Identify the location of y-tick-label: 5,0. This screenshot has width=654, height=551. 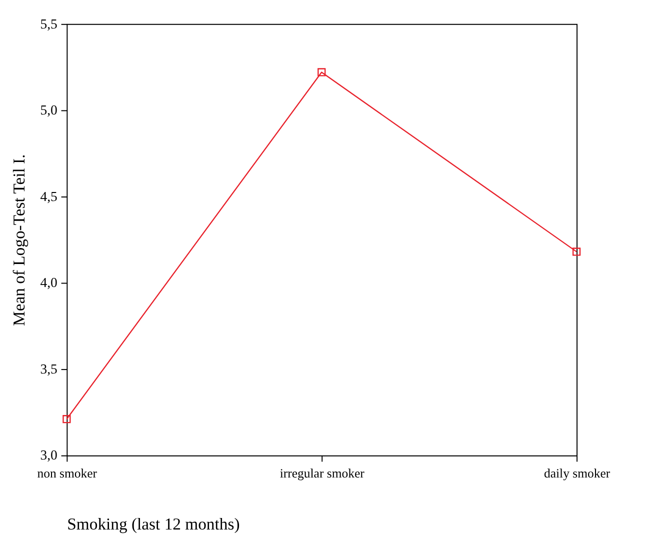
(49, 110).